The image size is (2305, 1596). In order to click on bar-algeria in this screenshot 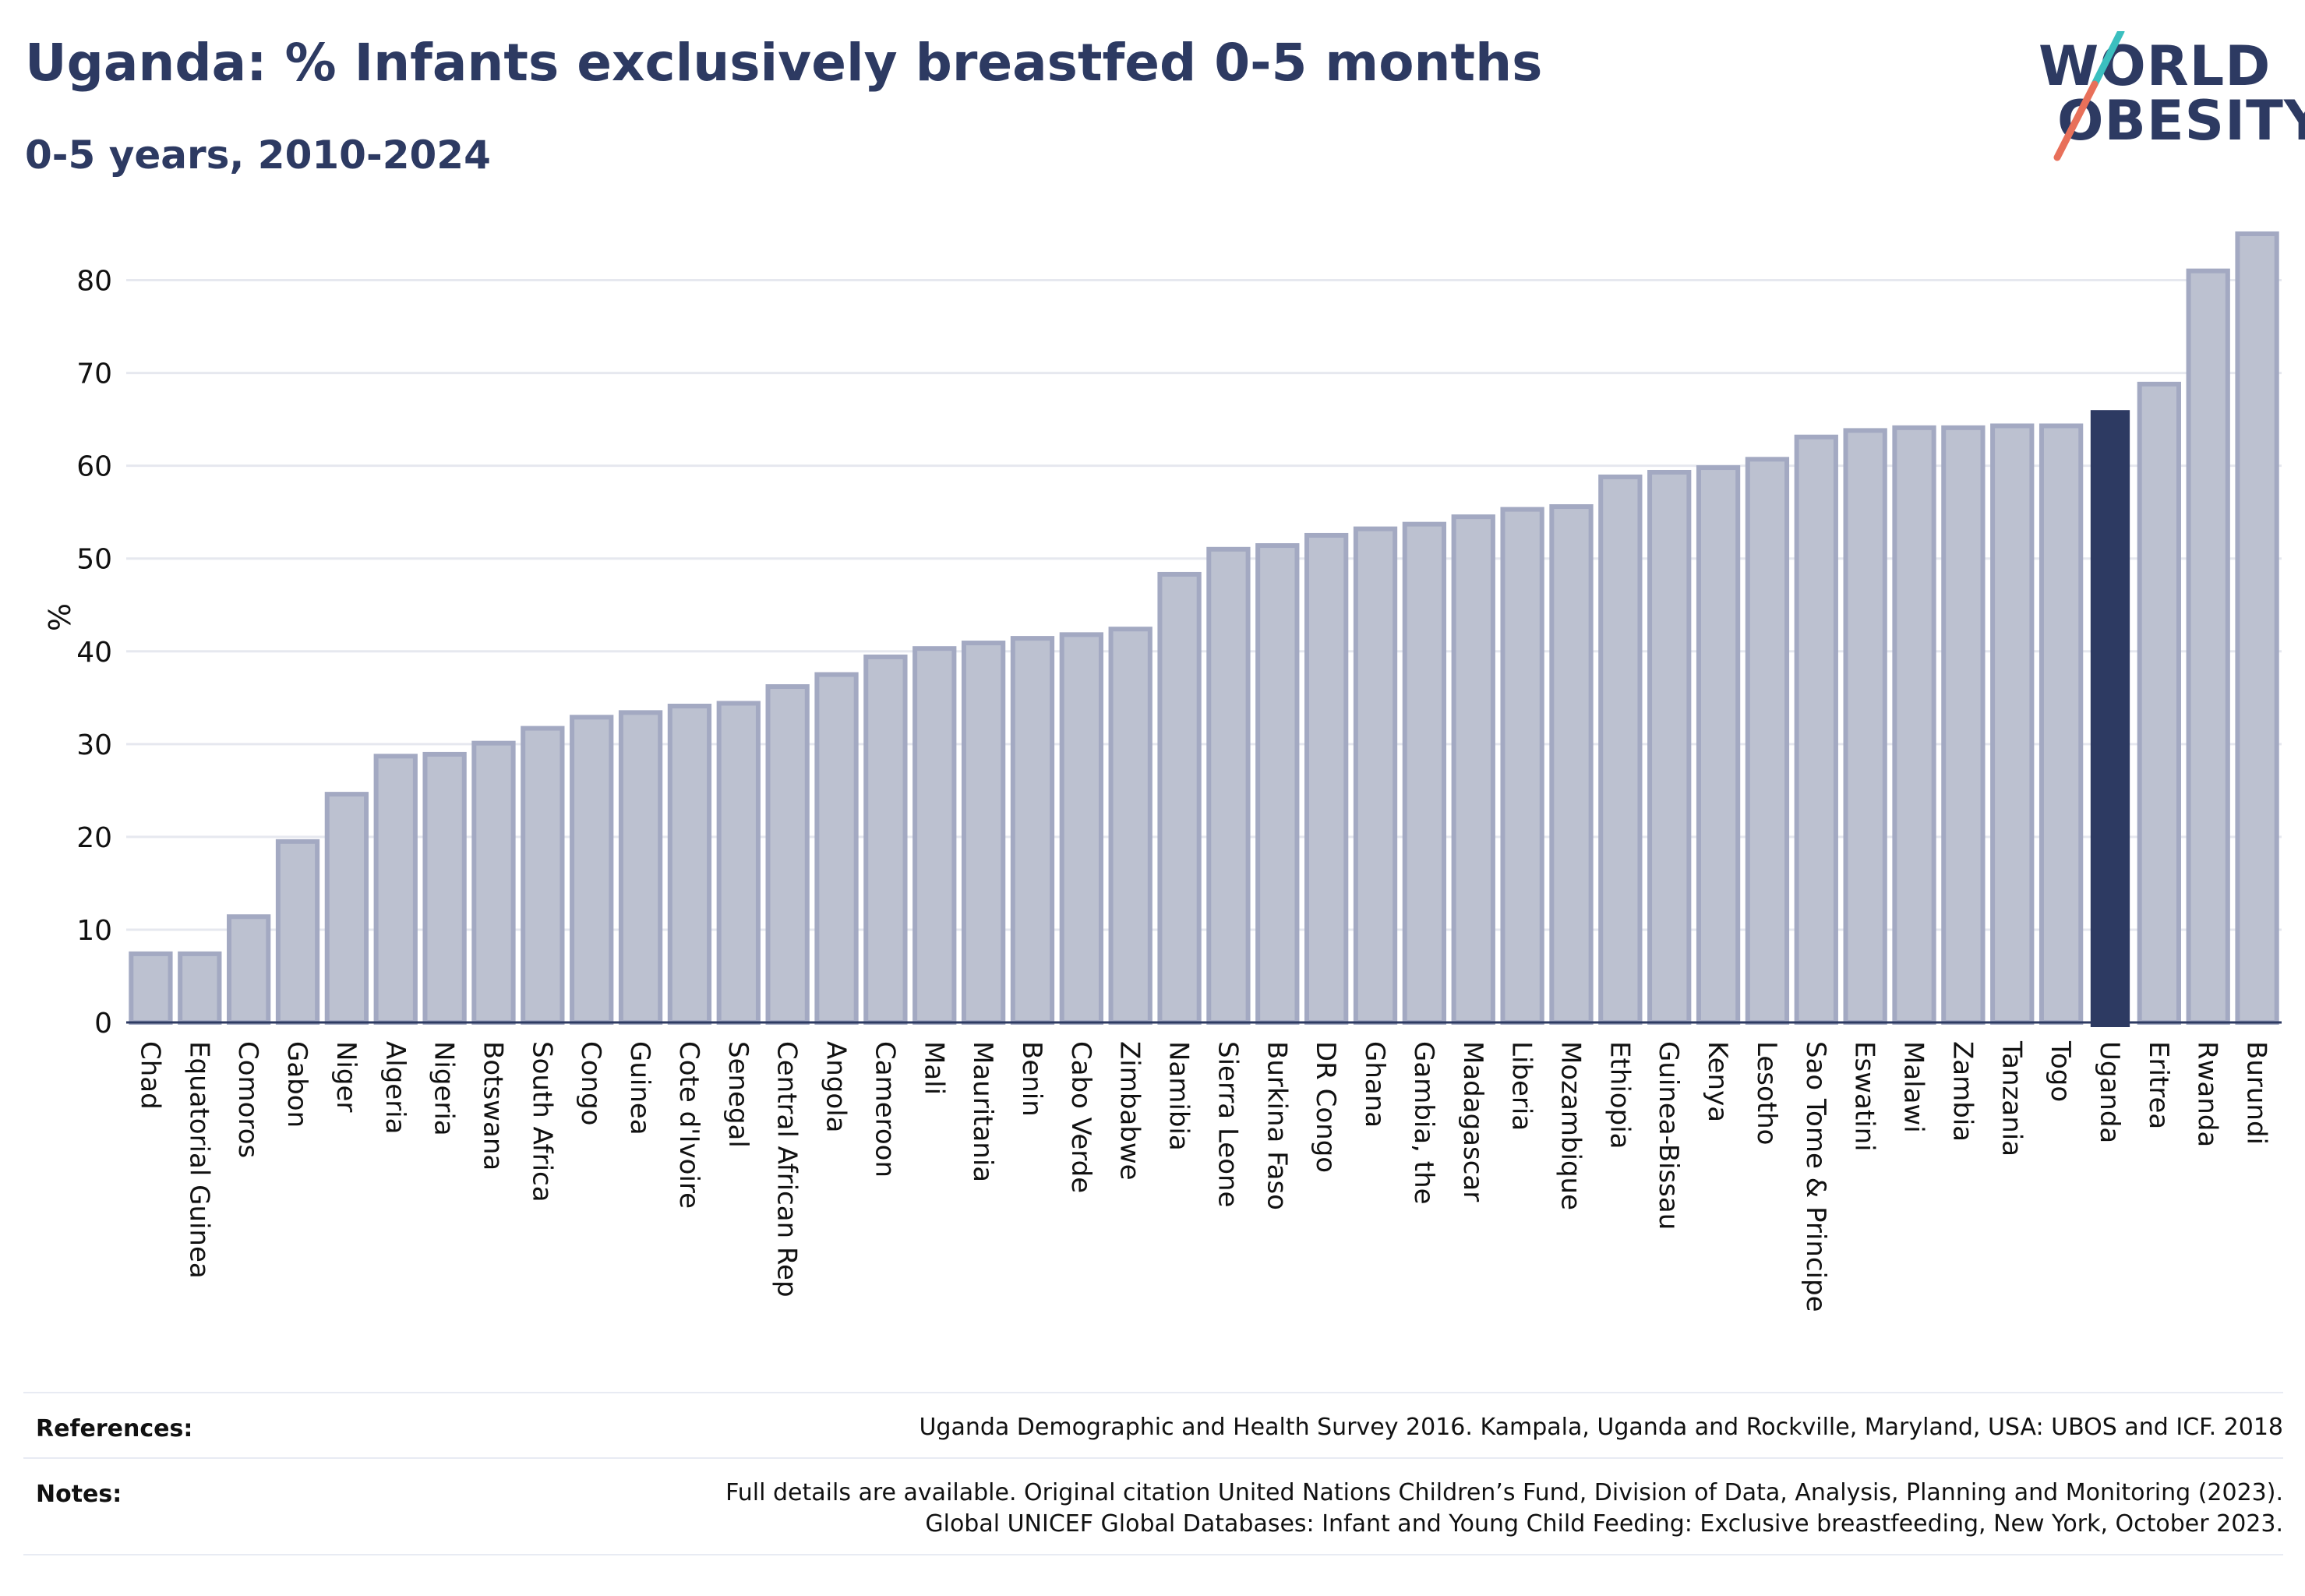, I will do `click(395, 889)`.